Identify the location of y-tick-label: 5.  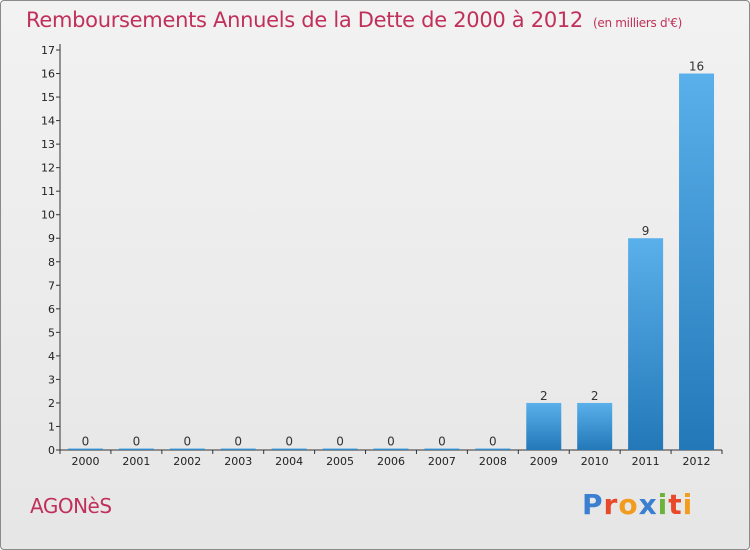
(51, 332).